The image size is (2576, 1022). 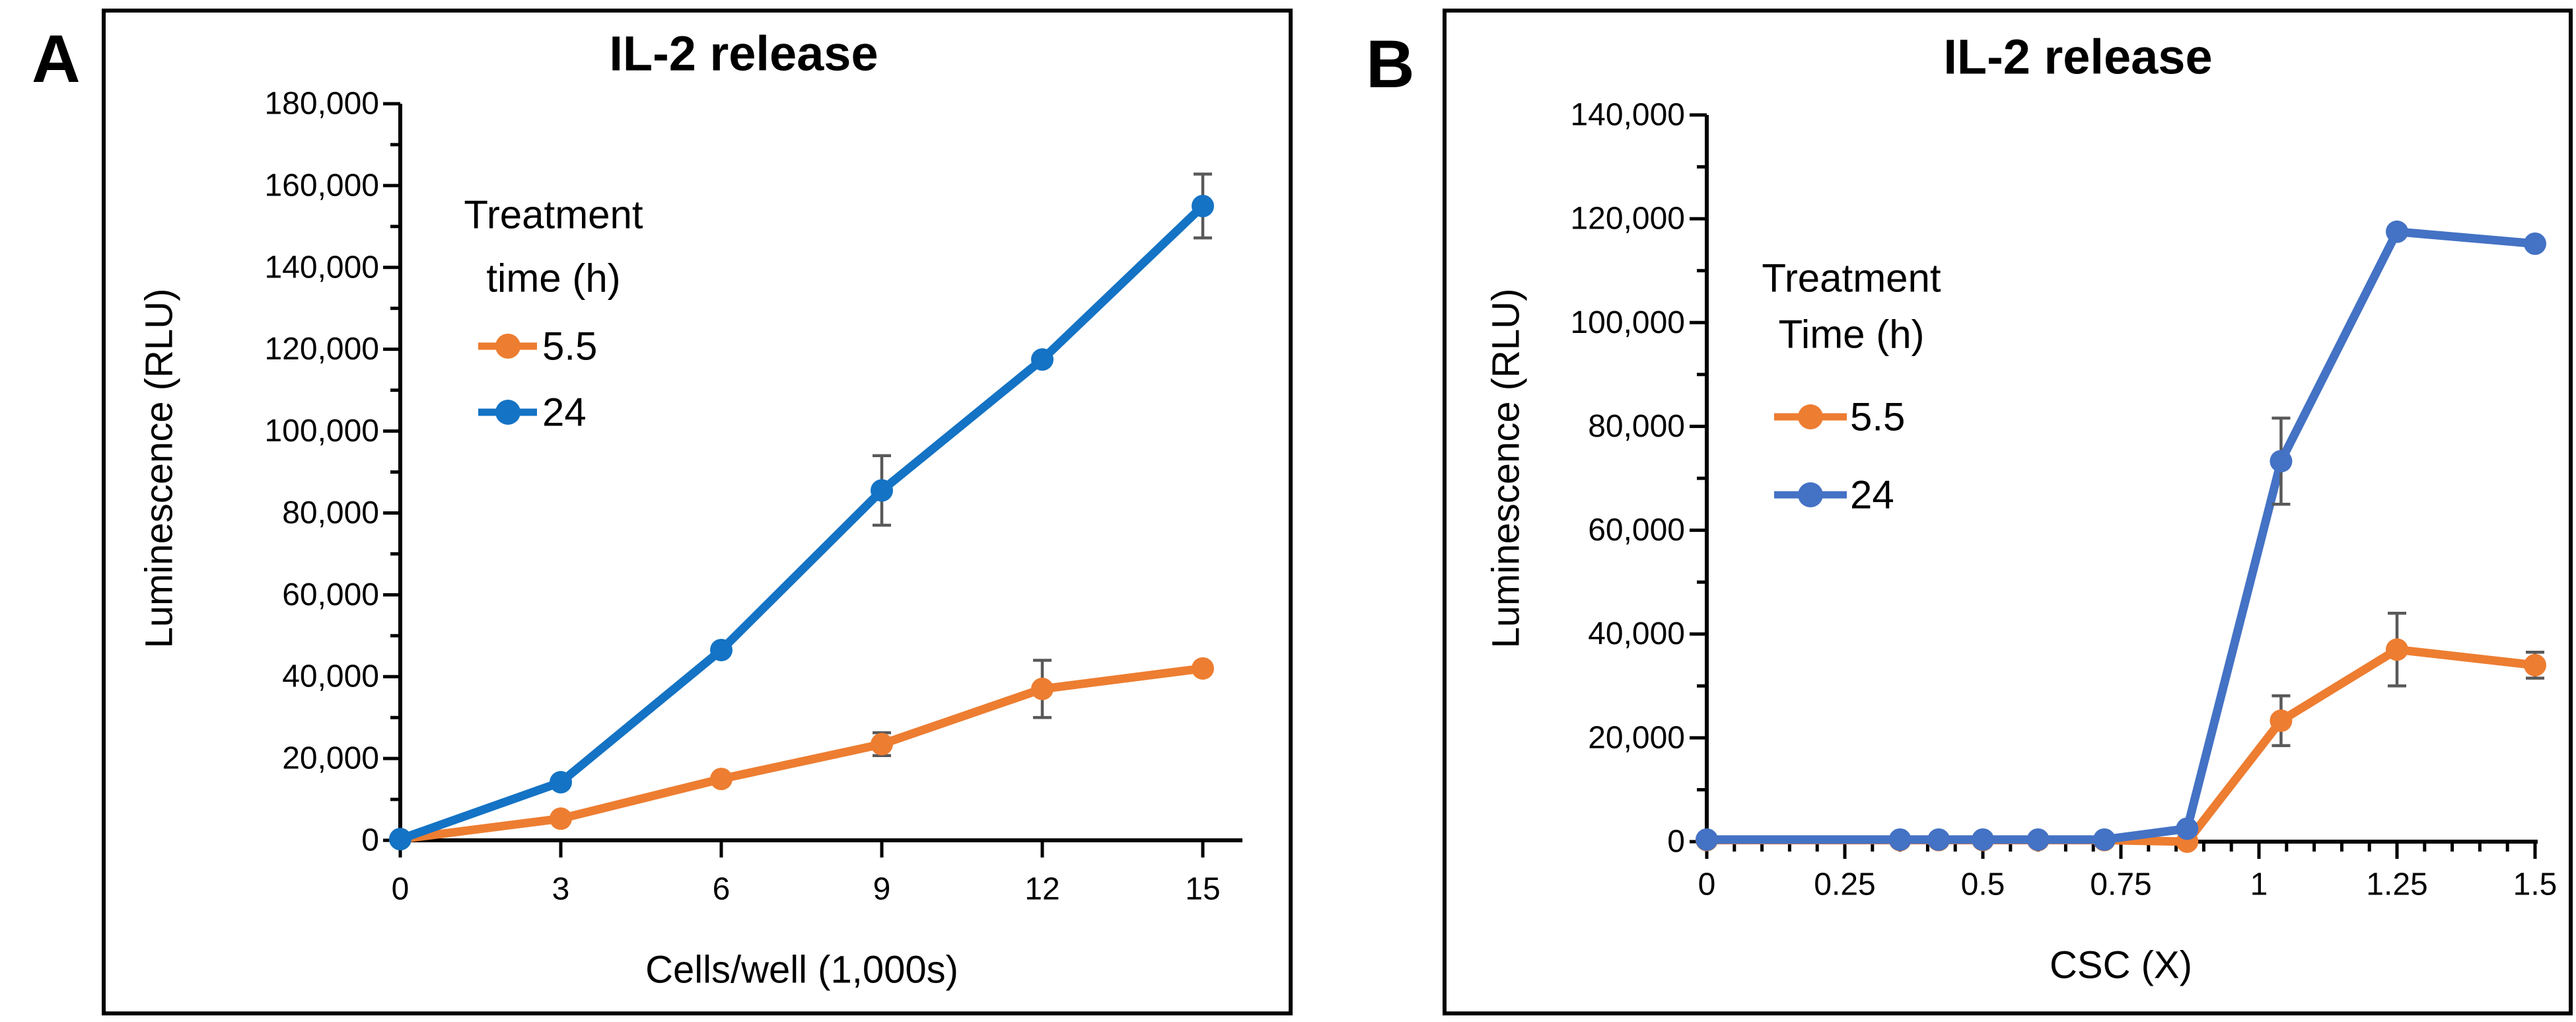 I want to click on x-tick-label: 1, so click(x=2259, y=885).